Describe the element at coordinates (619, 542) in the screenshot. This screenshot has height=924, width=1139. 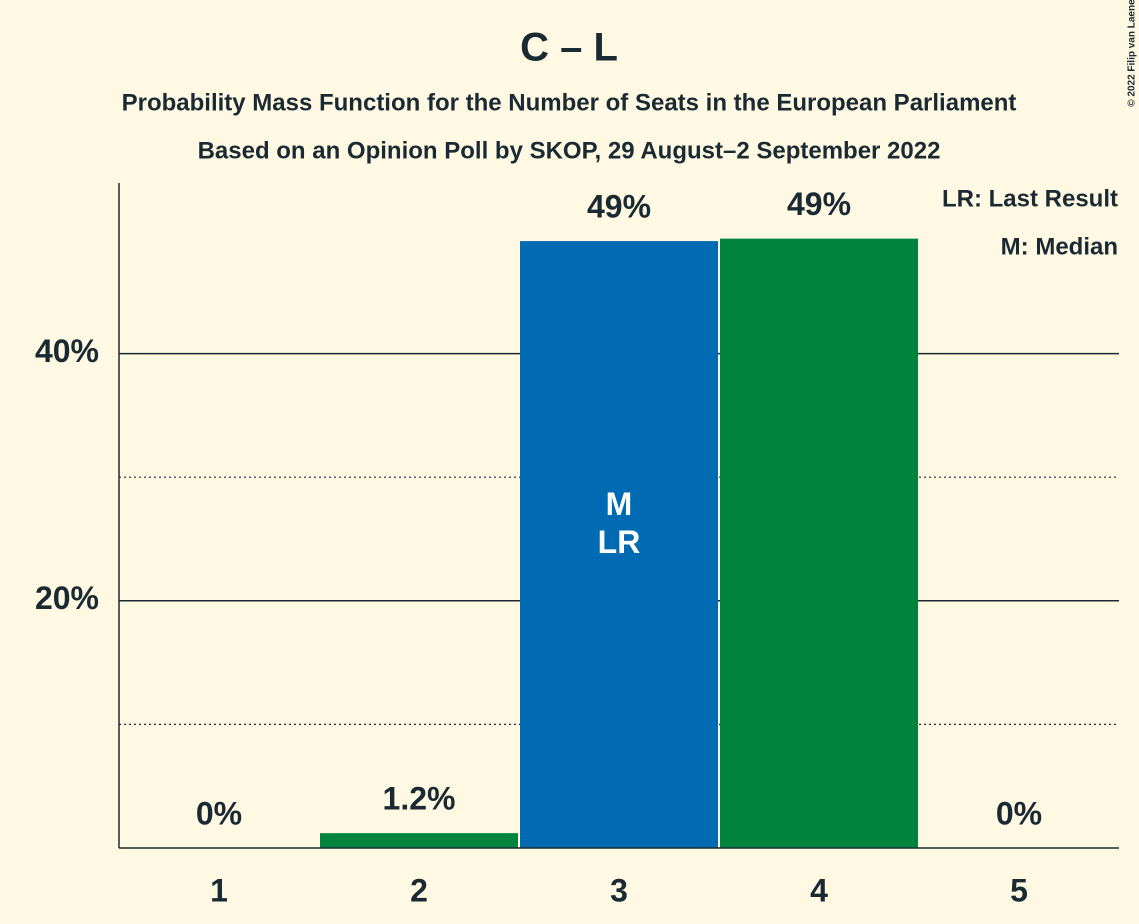
I see `bar-annotation: LR` at that location.